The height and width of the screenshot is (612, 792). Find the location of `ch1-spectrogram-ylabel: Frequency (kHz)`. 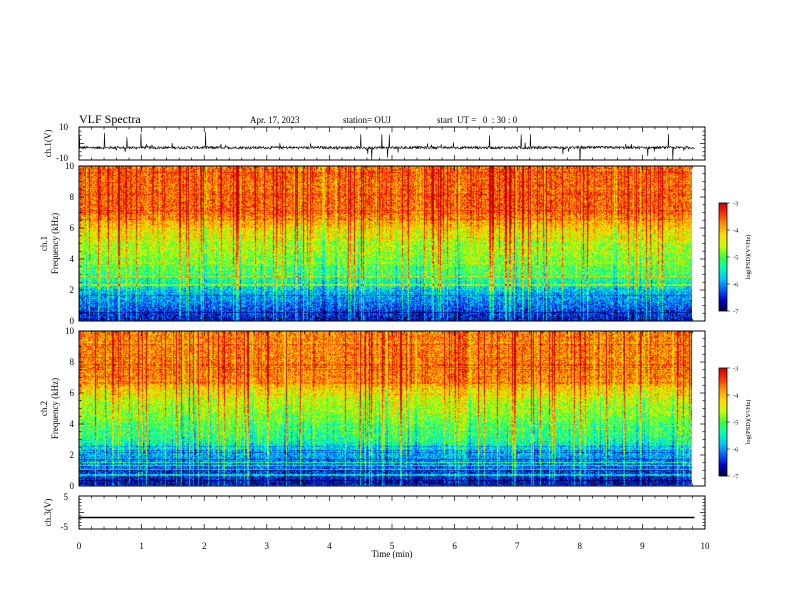

ch1-spectrogram-ylabel: Frequency (kHz) is located at coordinates (55, 243).